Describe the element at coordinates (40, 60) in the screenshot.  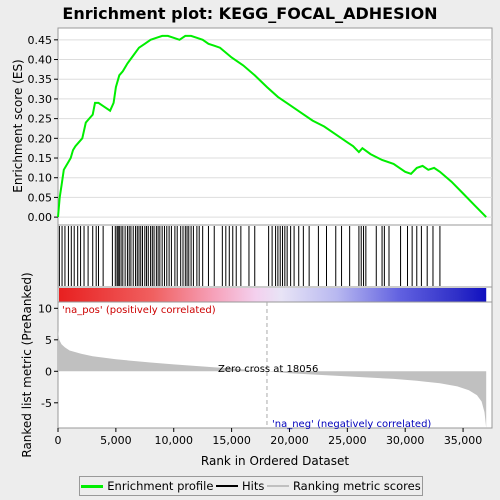
I see `es-tick-label: 0.40` at that location.